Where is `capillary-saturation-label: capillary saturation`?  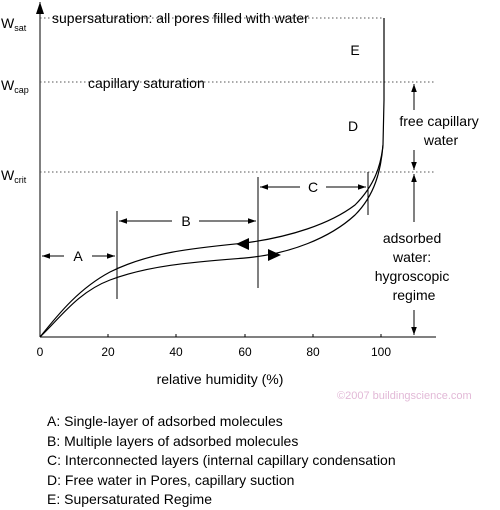 capillary-saturation-label: capillary saturation is located at coordinates (146, 83).